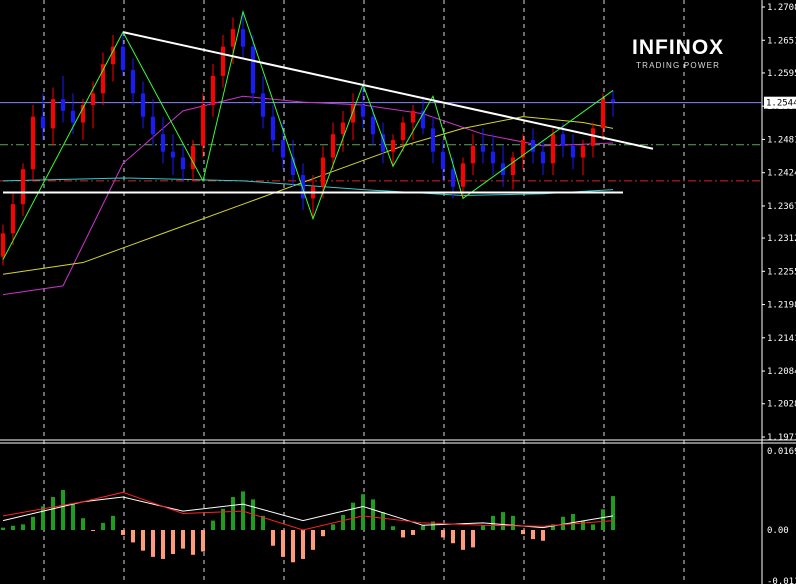  I want to click on broker-logo: INFINOX TRADING POWER, so click(678, 53).